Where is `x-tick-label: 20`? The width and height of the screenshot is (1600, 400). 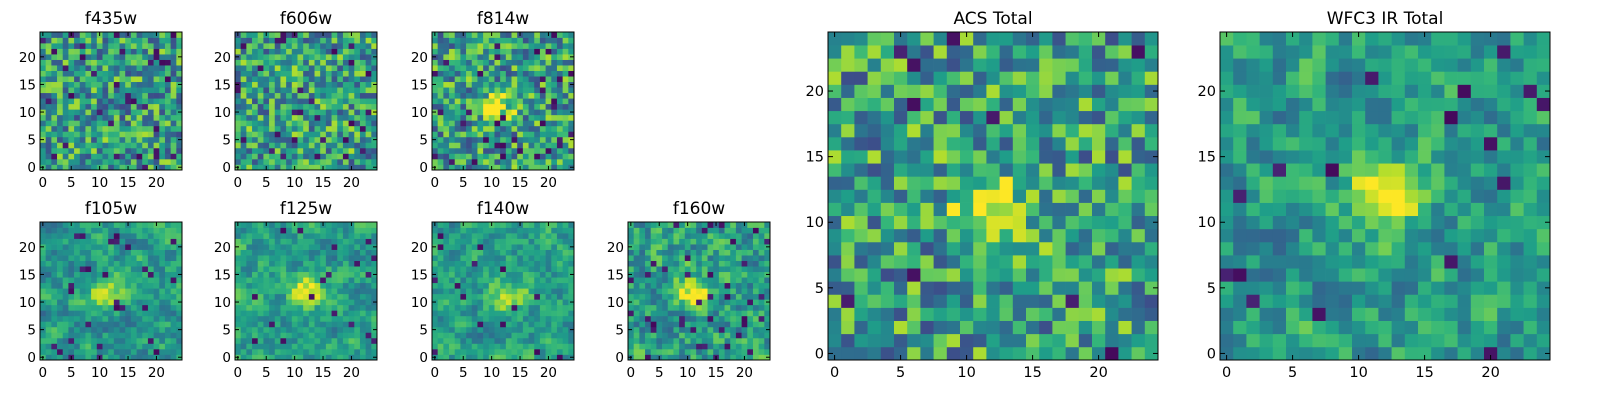
x-tick-label: 20 is located at coordinates (548, 183).